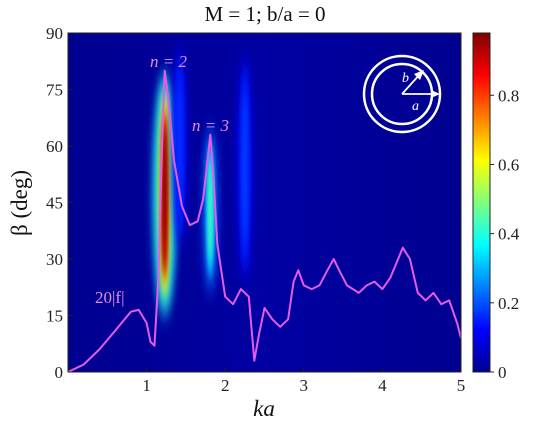  I want to click on y-axis-label: β (deg), so click(19, 203).